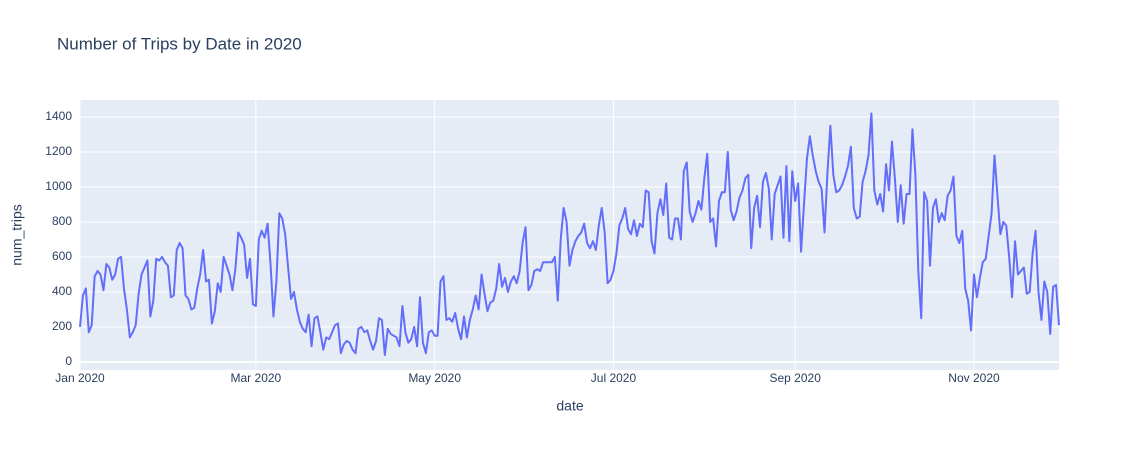 Image resolution: width=1140 pixels, height=450 pixels. I want to click on x-tick-label: Jan 2020, so click(80, 378).